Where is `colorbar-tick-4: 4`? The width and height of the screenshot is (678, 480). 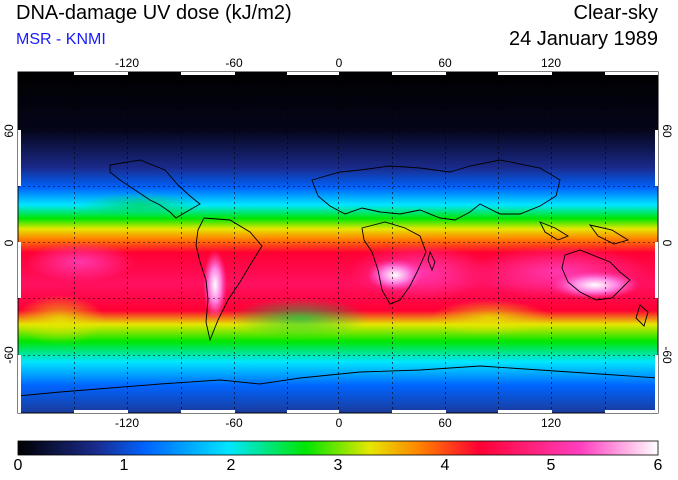
colorbar-tick-4: 4 is located at coordinates (445, 465).